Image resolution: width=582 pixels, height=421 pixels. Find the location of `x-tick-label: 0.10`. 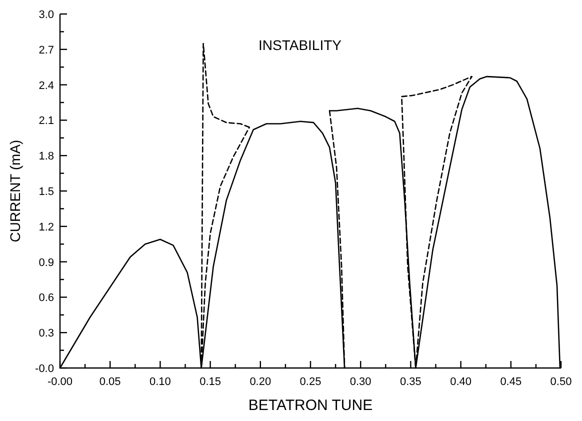

x-tick-label: 0.10 is located at coordinates (160, 382).